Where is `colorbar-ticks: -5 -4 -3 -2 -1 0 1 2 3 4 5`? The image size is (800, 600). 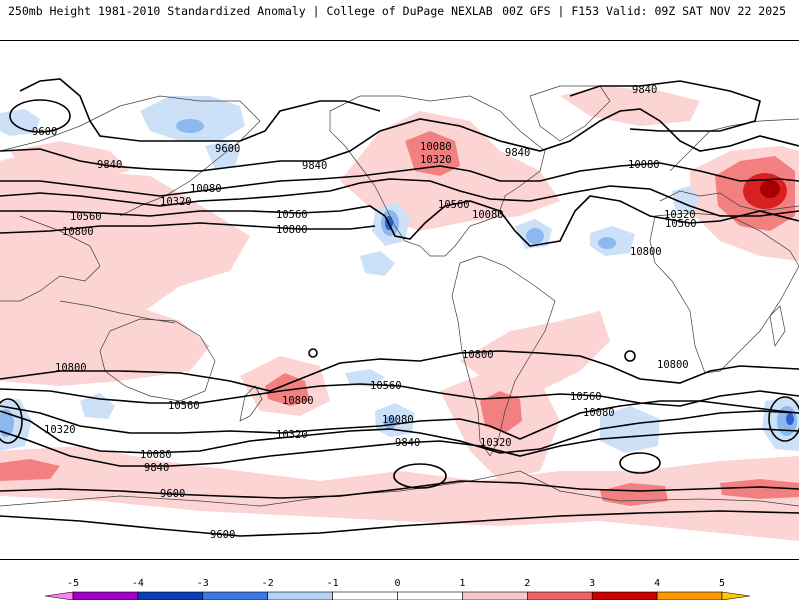 colorbar-ticks: -5 -4 -3 -2 -1 0 1 2 3 4 5 is located at coordinates (396, 583).